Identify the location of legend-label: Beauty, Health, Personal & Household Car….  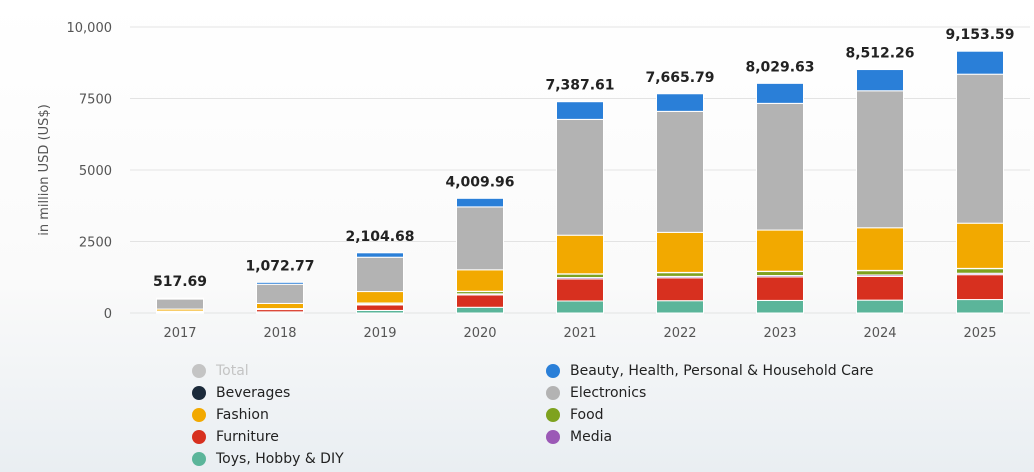
(722, 371).